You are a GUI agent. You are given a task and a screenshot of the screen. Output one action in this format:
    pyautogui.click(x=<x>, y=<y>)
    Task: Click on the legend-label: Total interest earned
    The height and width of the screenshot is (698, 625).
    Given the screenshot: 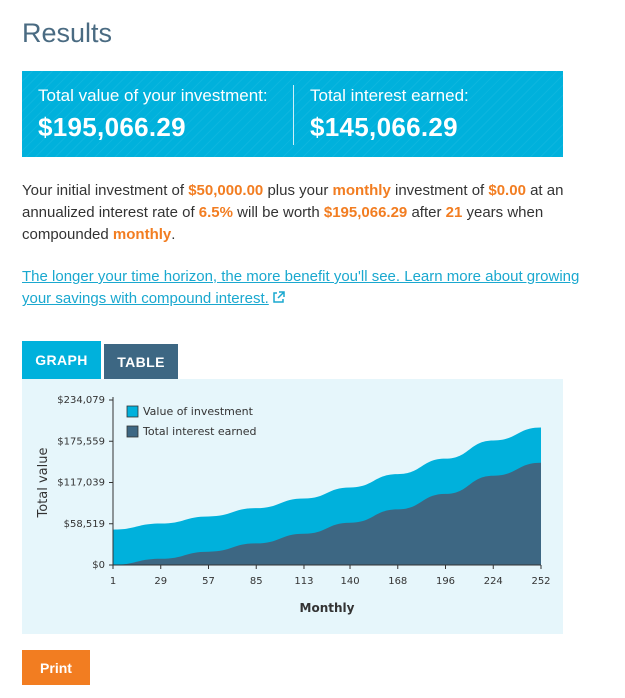 What is the action you would take?
    pyautogui.click(x=199, y=431)
    